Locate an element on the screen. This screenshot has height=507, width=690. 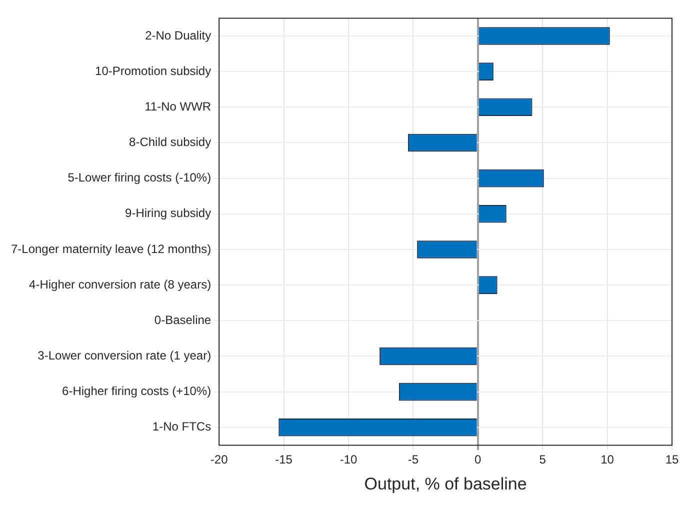
y-tick-label: 3-Lower conversion rate (1 year) is located at coordinates (125, 355).